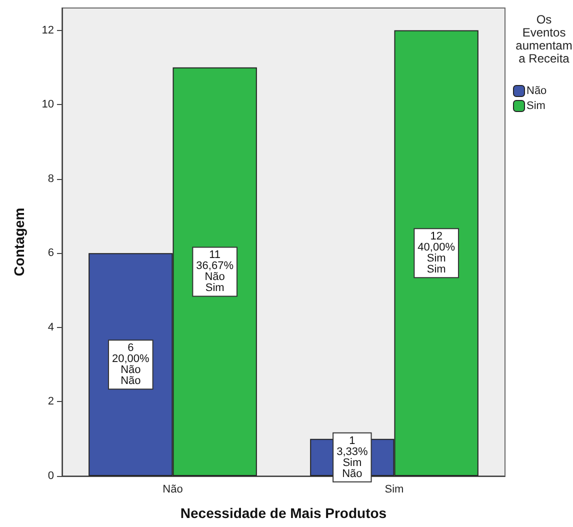 The width and height of the screenshot is (573, 527). What do you see at coordinates (51, 402) in the screenshot?
I see `y-tick-label: 2` at bounding box center [51, 402].